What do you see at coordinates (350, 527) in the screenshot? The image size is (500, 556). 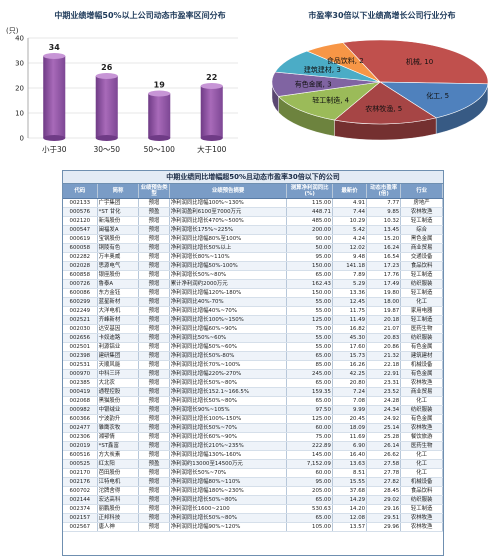 I see `table-cell: 13.57` at bounding box center [350, 527].